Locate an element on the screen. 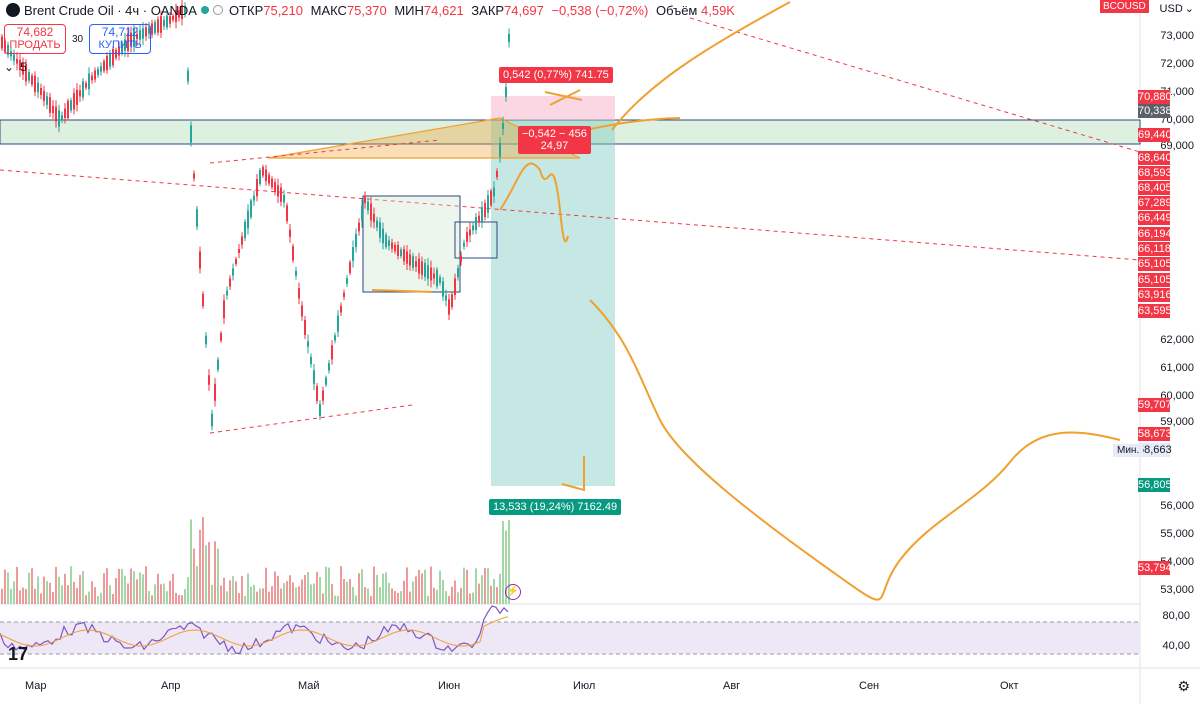 The width and height of the screenshot is (1200, 704). price-badge: 67,289 is located at coordinates (1155, 203).